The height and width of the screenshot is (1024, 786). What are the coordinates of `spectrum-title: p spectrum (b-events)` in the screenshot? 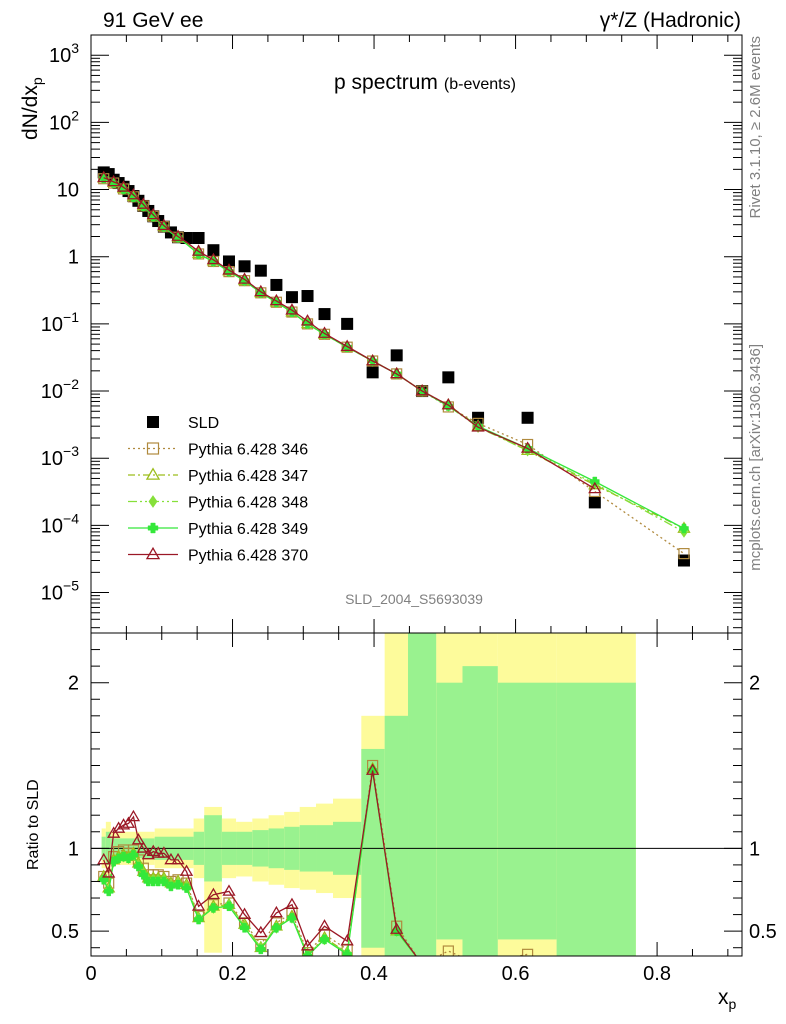 It's located at (425, 82).